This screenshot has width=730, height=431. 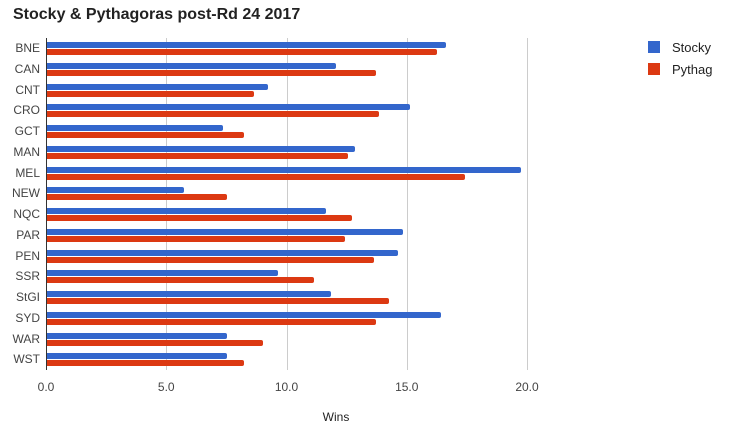 What do you see at coordinates (27, 297) in the screenshot?
I see `category-label: StGI` at bounding box center [27, 297].